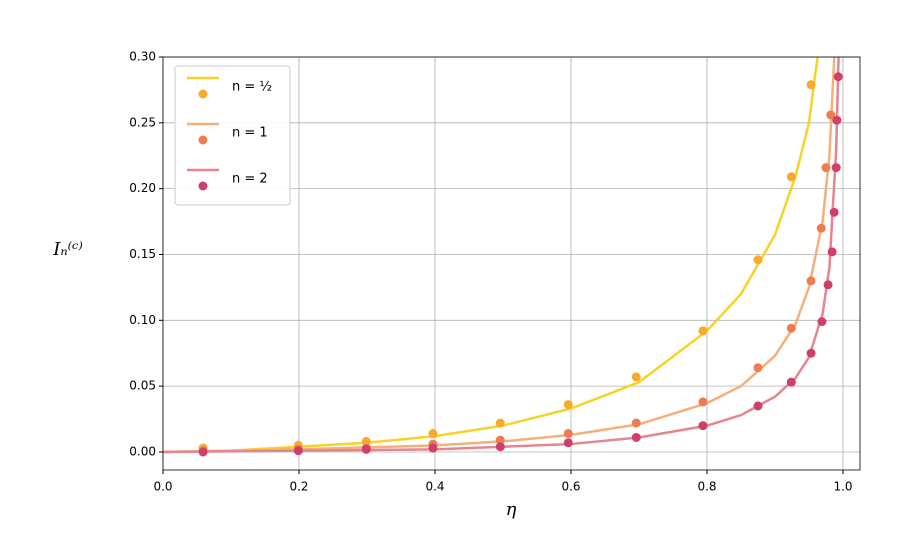 Image resolution: width=897 pixels, height=539 pixels. Describe the element at coordinates (67, 249) in the screenshot. I see `y-axis-label: Iₙ⁽ᶜ⁾` at that location.